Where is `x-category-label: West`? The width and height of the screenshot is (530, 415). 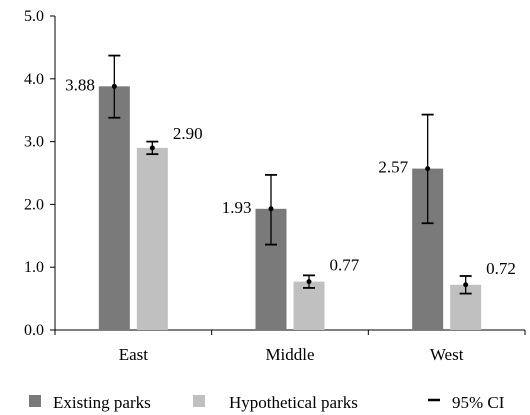
x-category-label: West is located at coordinates (447, 354).